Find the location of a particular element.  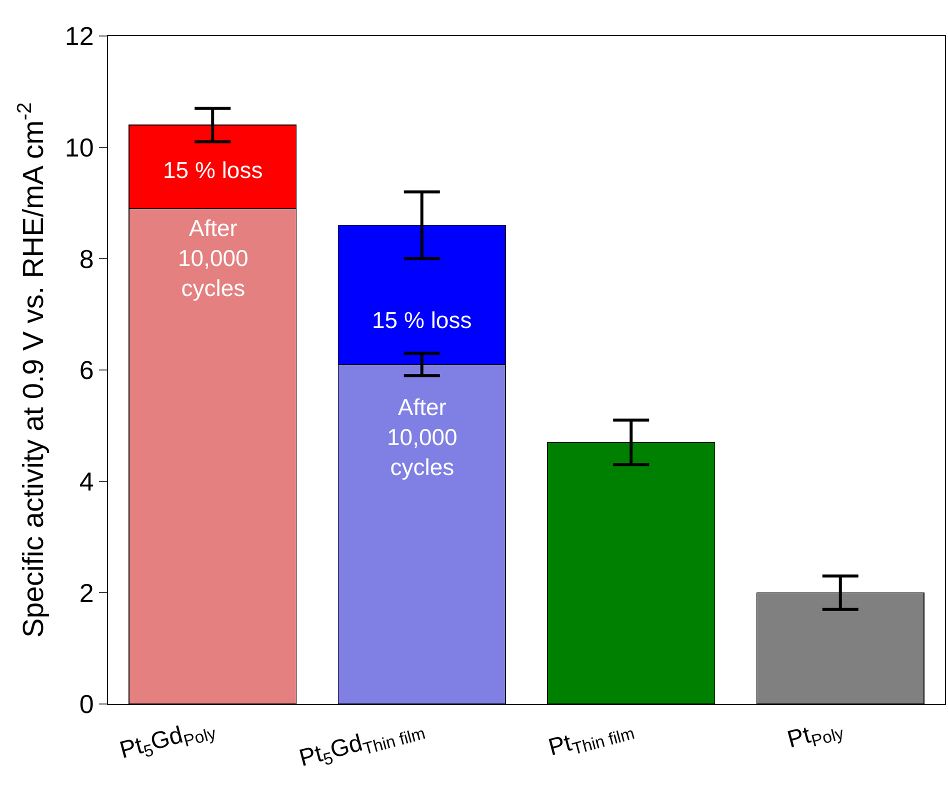

y-tick-label: 0 is located at coordinates (86, 704).